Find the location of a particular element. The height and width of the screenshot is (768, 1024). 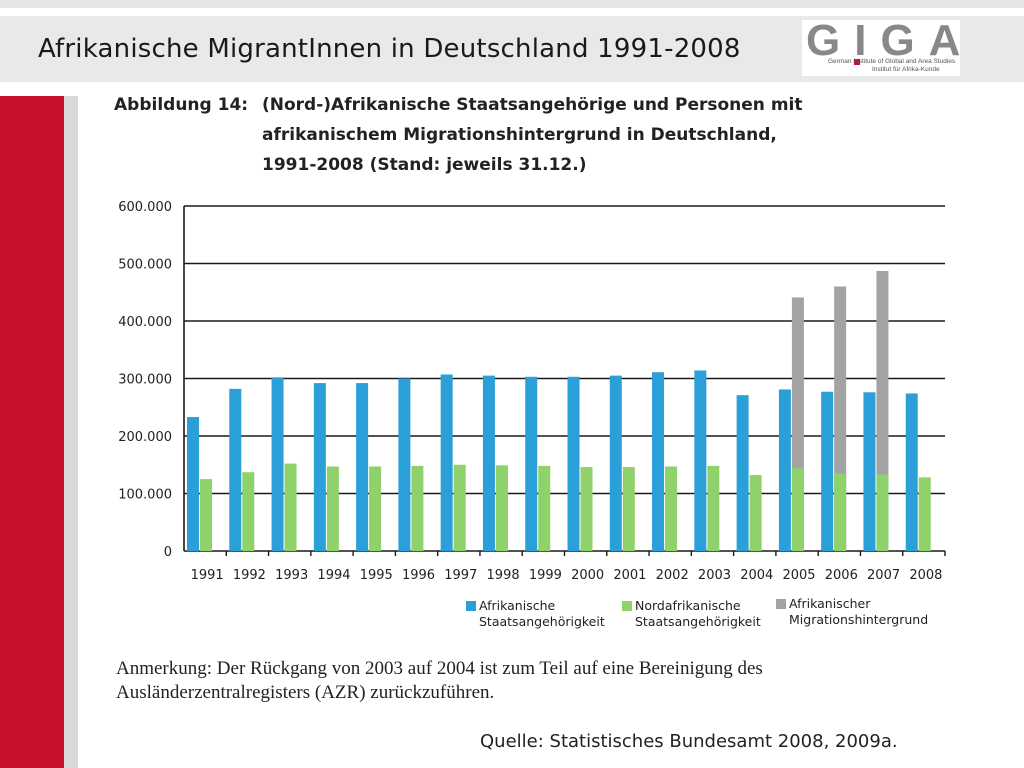

bar-2002-afrikanische is located at coordinates (658, 461).